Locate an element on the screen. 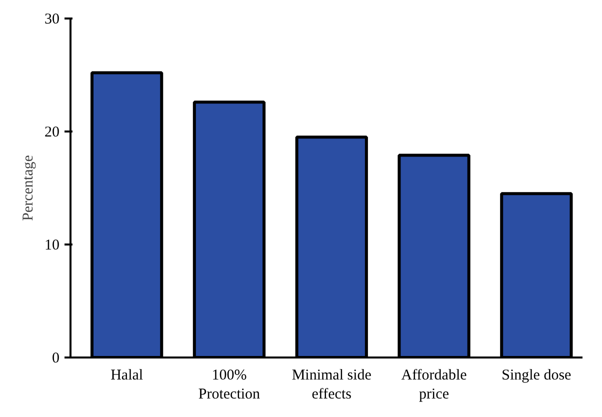 This screenshot has height=417, width=602. x-tick-label: Halal is located at coordinates (127, 376).